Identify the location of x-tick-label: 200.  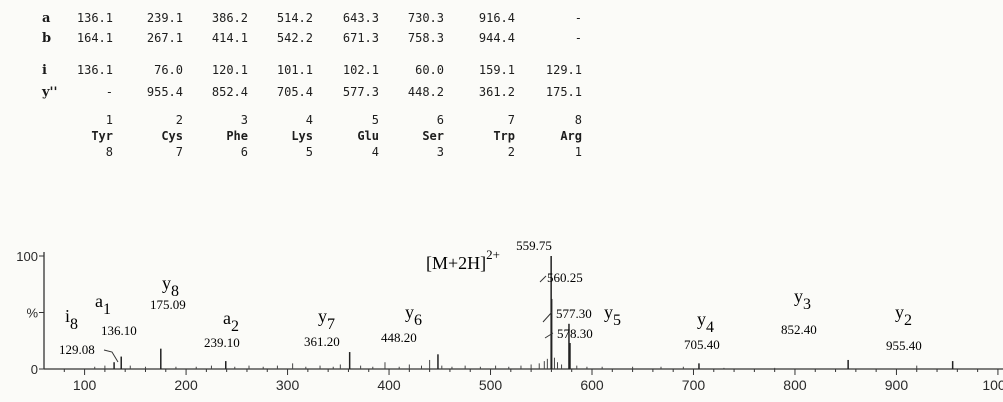
(186, 385).